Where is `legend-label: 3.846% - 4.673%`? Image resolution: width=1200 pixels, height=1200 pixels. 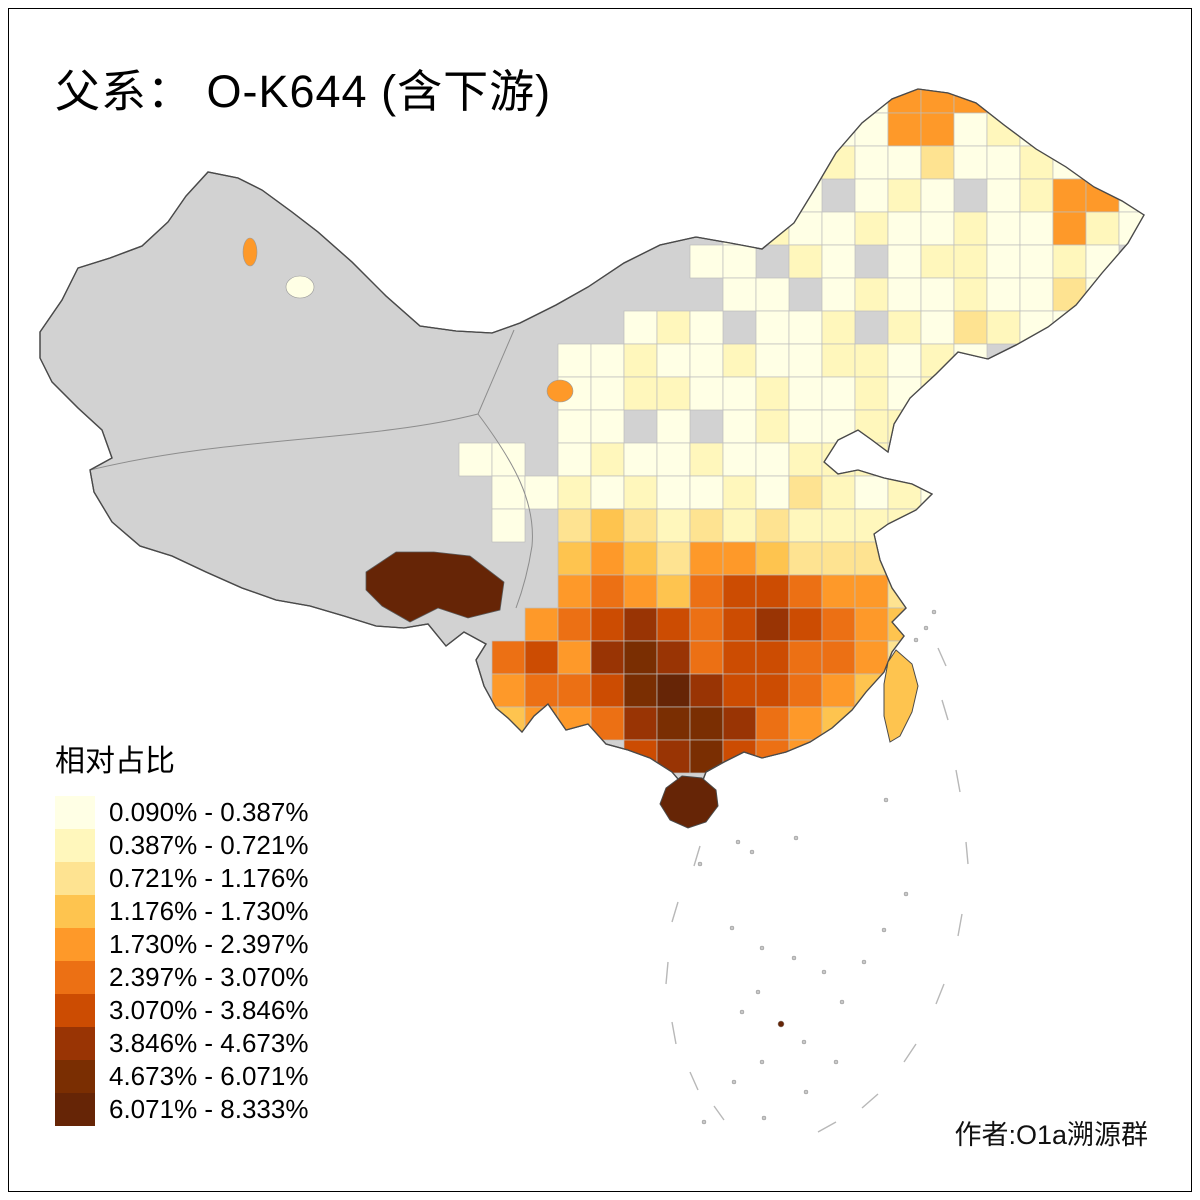
legend-label: 3.846% - 4.673% is located at coordinates (209, 1043).